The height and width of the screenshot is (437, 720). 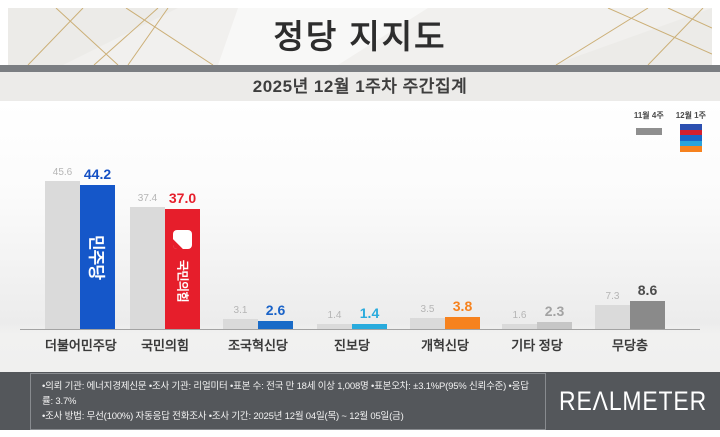 I want to click on prev-value-label: 1.6, so click(x=519, y=315).